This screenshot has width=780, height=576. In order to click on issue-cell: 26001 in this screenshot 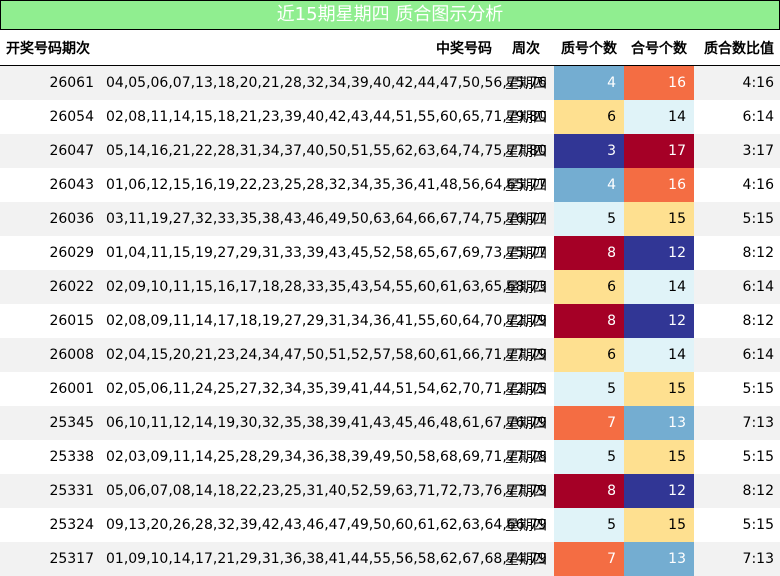, I will do `click(50, 389)`.